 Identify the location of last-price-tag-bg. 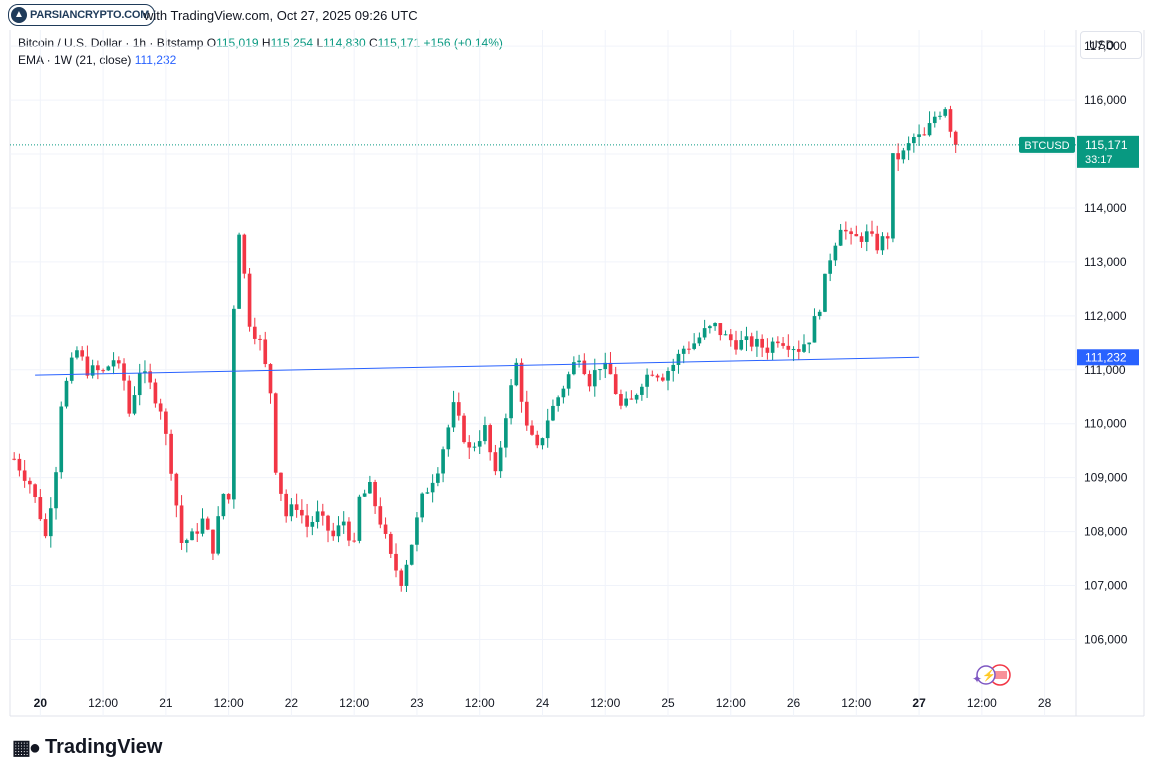
(1108, 151).